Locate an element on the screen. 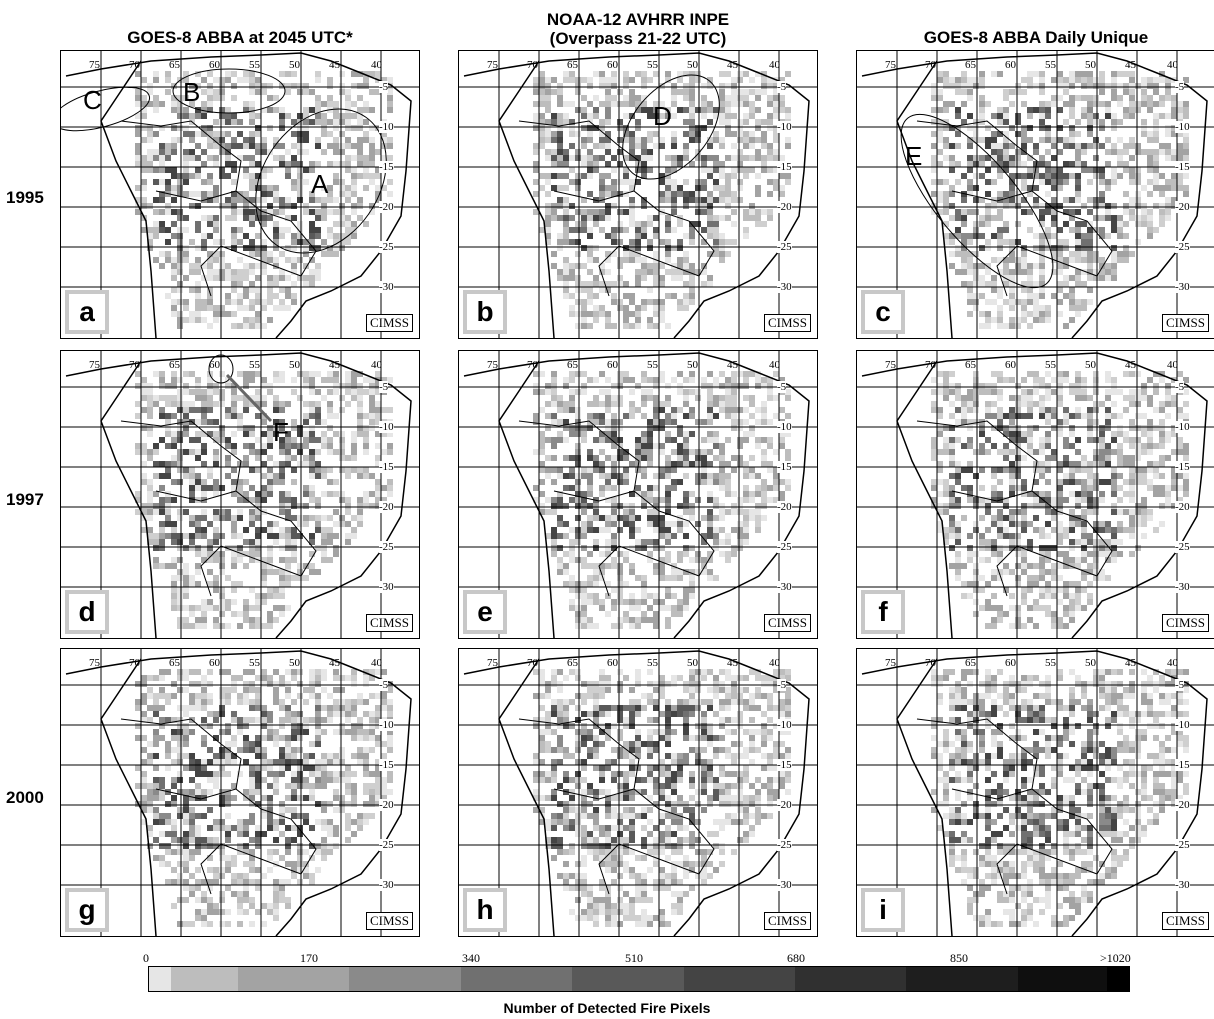 Image resolution: width=1214 pixels, height=1019 pixels. country-borders is located at coordinates (616, 208).